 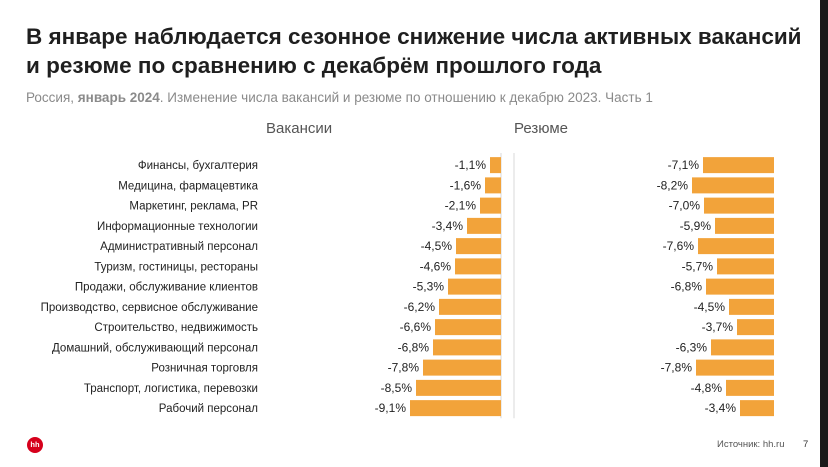 What do you see at coordinates (176, 328) in the screenshot?
I see `category-label: Строительство, недвижимость` at bounding box center [176, 328].